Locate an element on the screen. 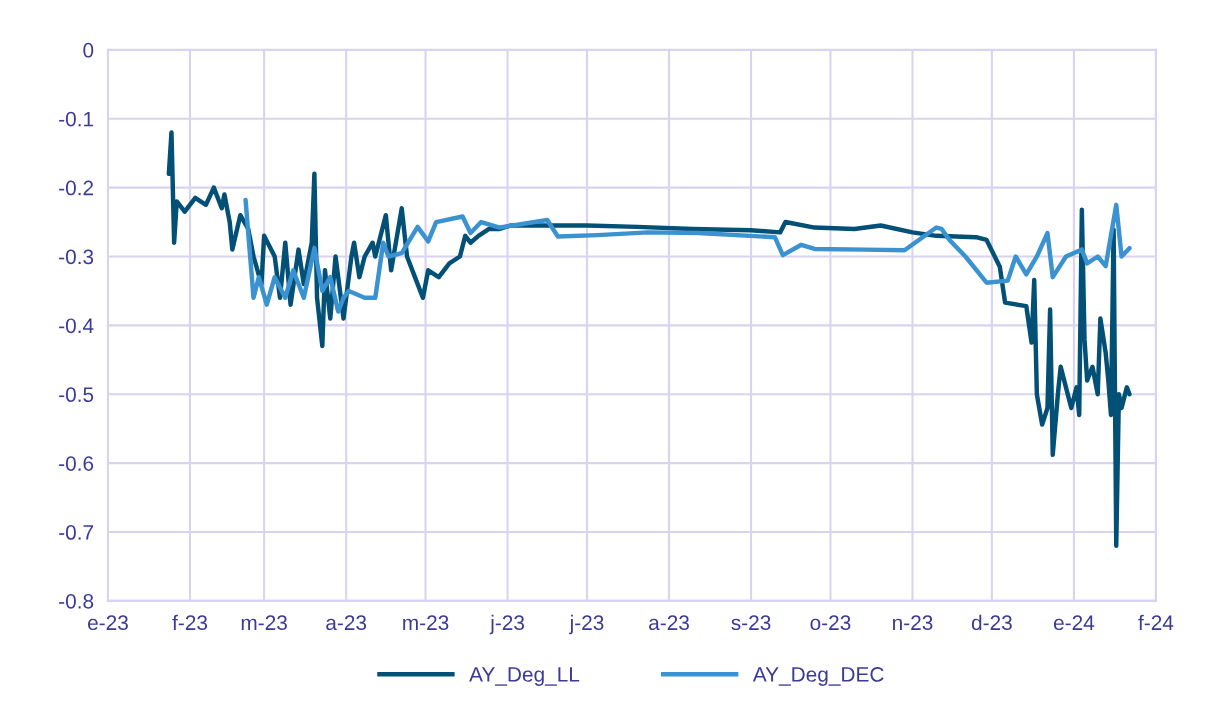  y-tick-label: -0.3 is located at coordinates (76, 257).